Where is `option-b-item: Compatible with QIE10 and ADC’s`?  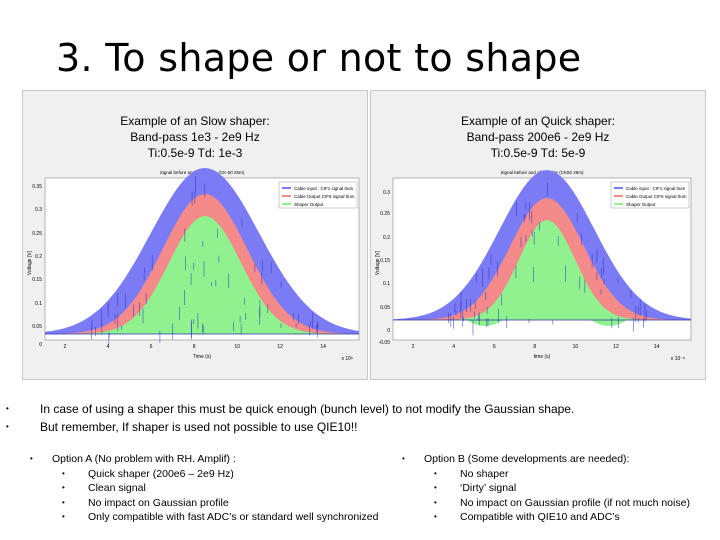
option-b-item: Compatible with QIE10 and ADC’s is located at coordinates (540, 517).